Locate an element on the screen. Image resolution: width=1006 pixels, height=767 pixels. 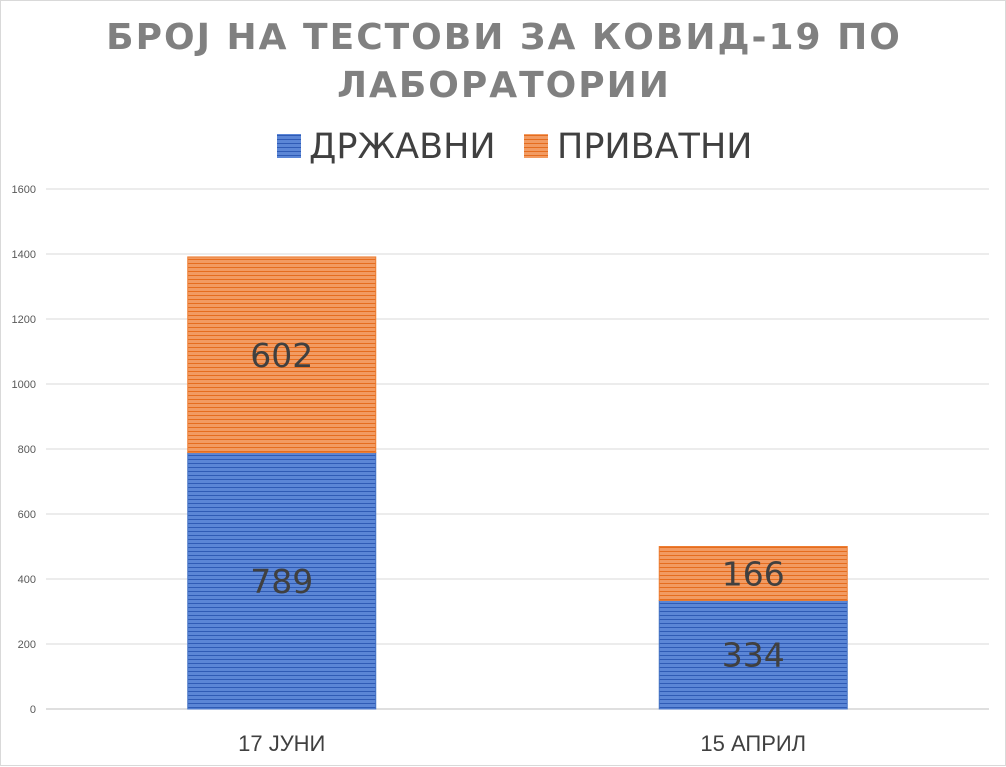
y-tick-label: 1000 is located at coordinates (24, 385).